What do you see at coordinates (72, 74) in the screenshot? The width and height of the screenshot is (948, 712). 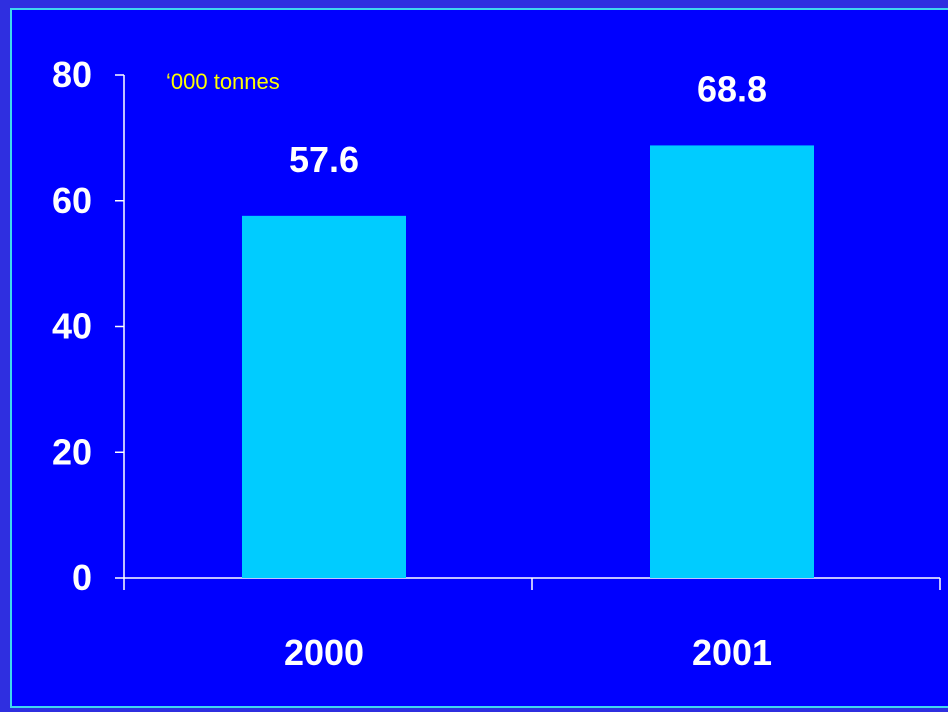 I see `y-tick-label: 80` at bounding box center [72, 74].